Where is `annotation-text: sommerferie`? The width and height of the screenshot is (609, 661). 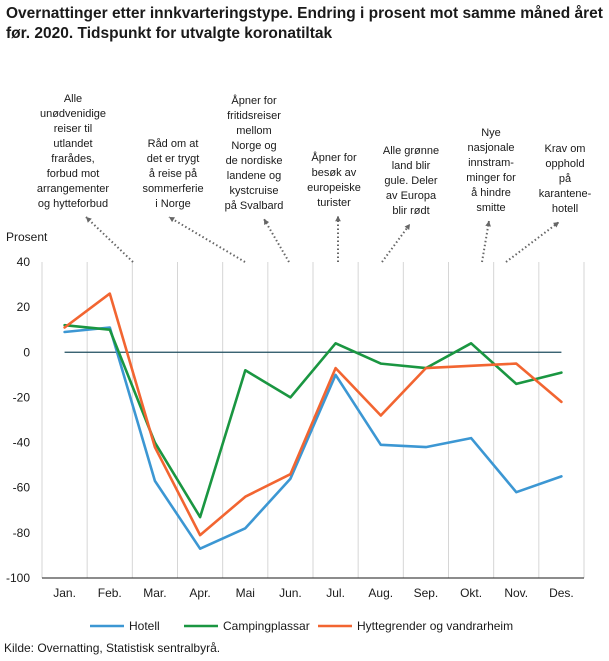
annotation-text: sommerferie is located at coordinates (172, 189).